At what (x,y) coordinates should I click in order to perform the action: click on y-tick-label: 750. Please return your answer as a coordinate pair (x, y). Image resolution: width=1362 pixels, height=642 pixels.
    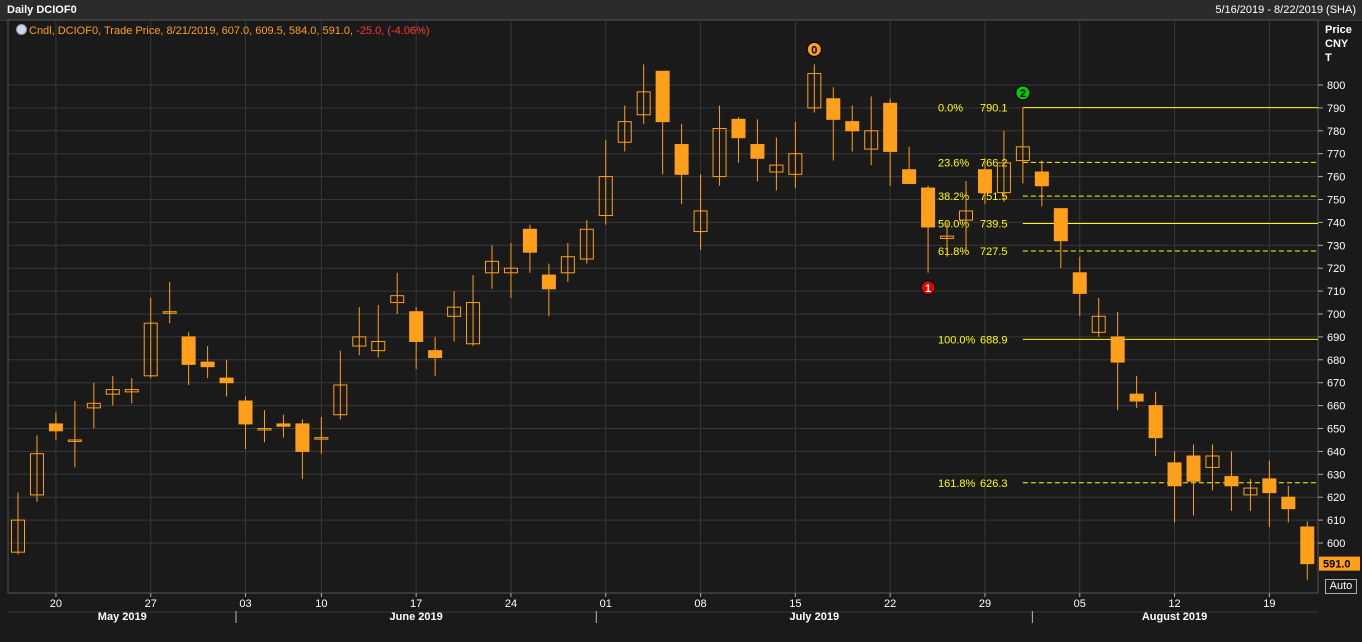
    Looking at the image, I should click on (1336, 201).